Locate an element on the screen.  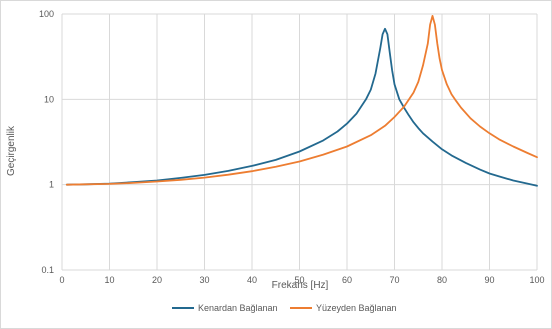
x-tick-label-2: 20 is located at coordinates (157, 280).